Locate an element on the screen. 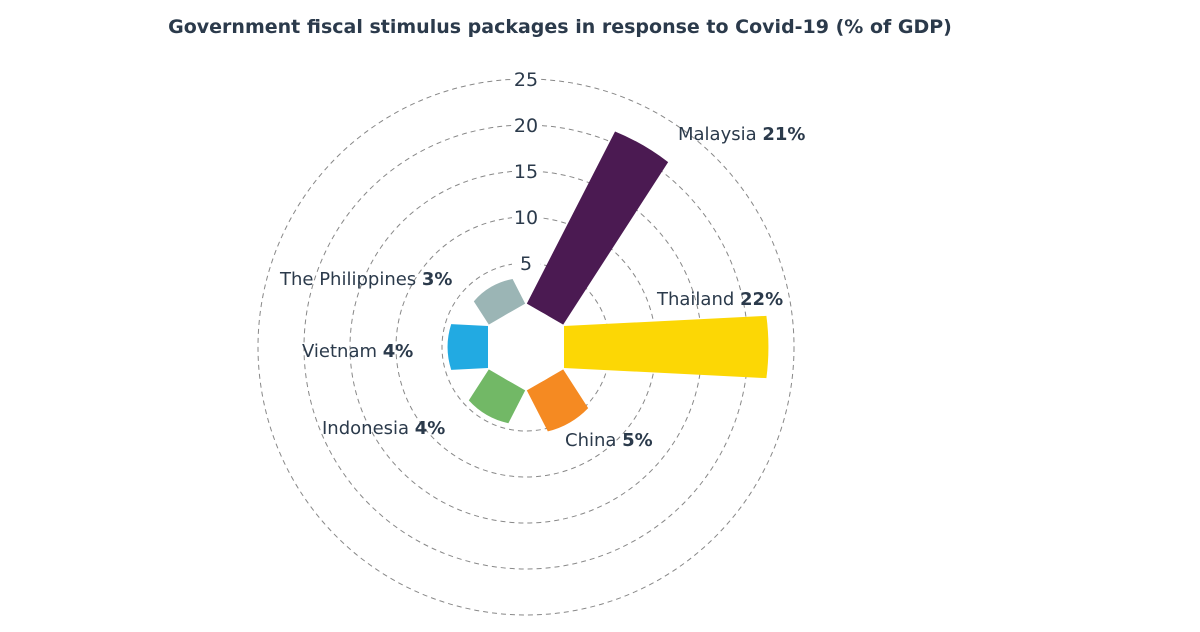 This screenshot has width=1200, height=632. label-value: 3% is located at coordinates (437, 279).